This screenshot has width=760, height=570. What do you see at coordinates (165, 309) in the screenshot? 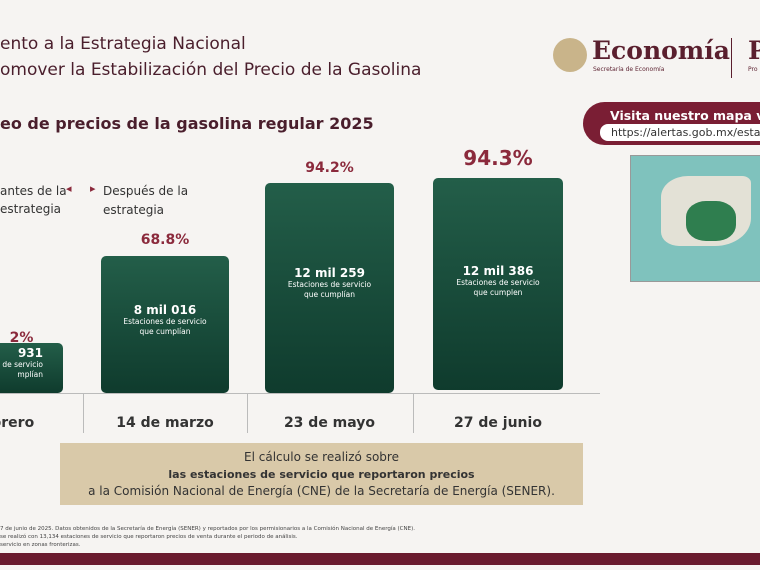
I see `bar-count: 8 mil 016` at bounding box center [165, 309].